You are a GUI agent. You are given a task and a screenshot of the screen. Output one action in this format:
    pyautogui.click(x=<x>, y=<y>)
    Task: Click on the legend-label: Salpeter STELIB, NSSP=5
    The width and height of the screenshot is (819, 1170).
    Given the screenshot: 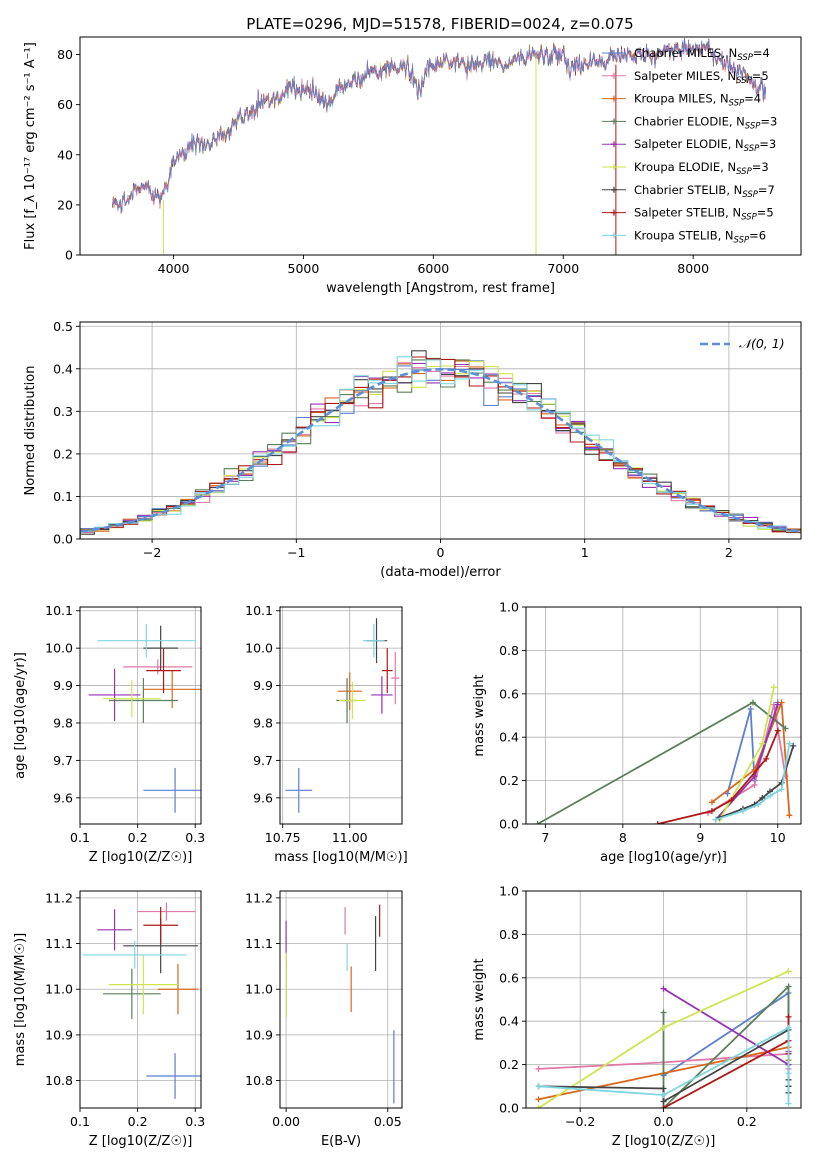 What is the action you would take?
    pyautogui.click(x=704, y=214)
    